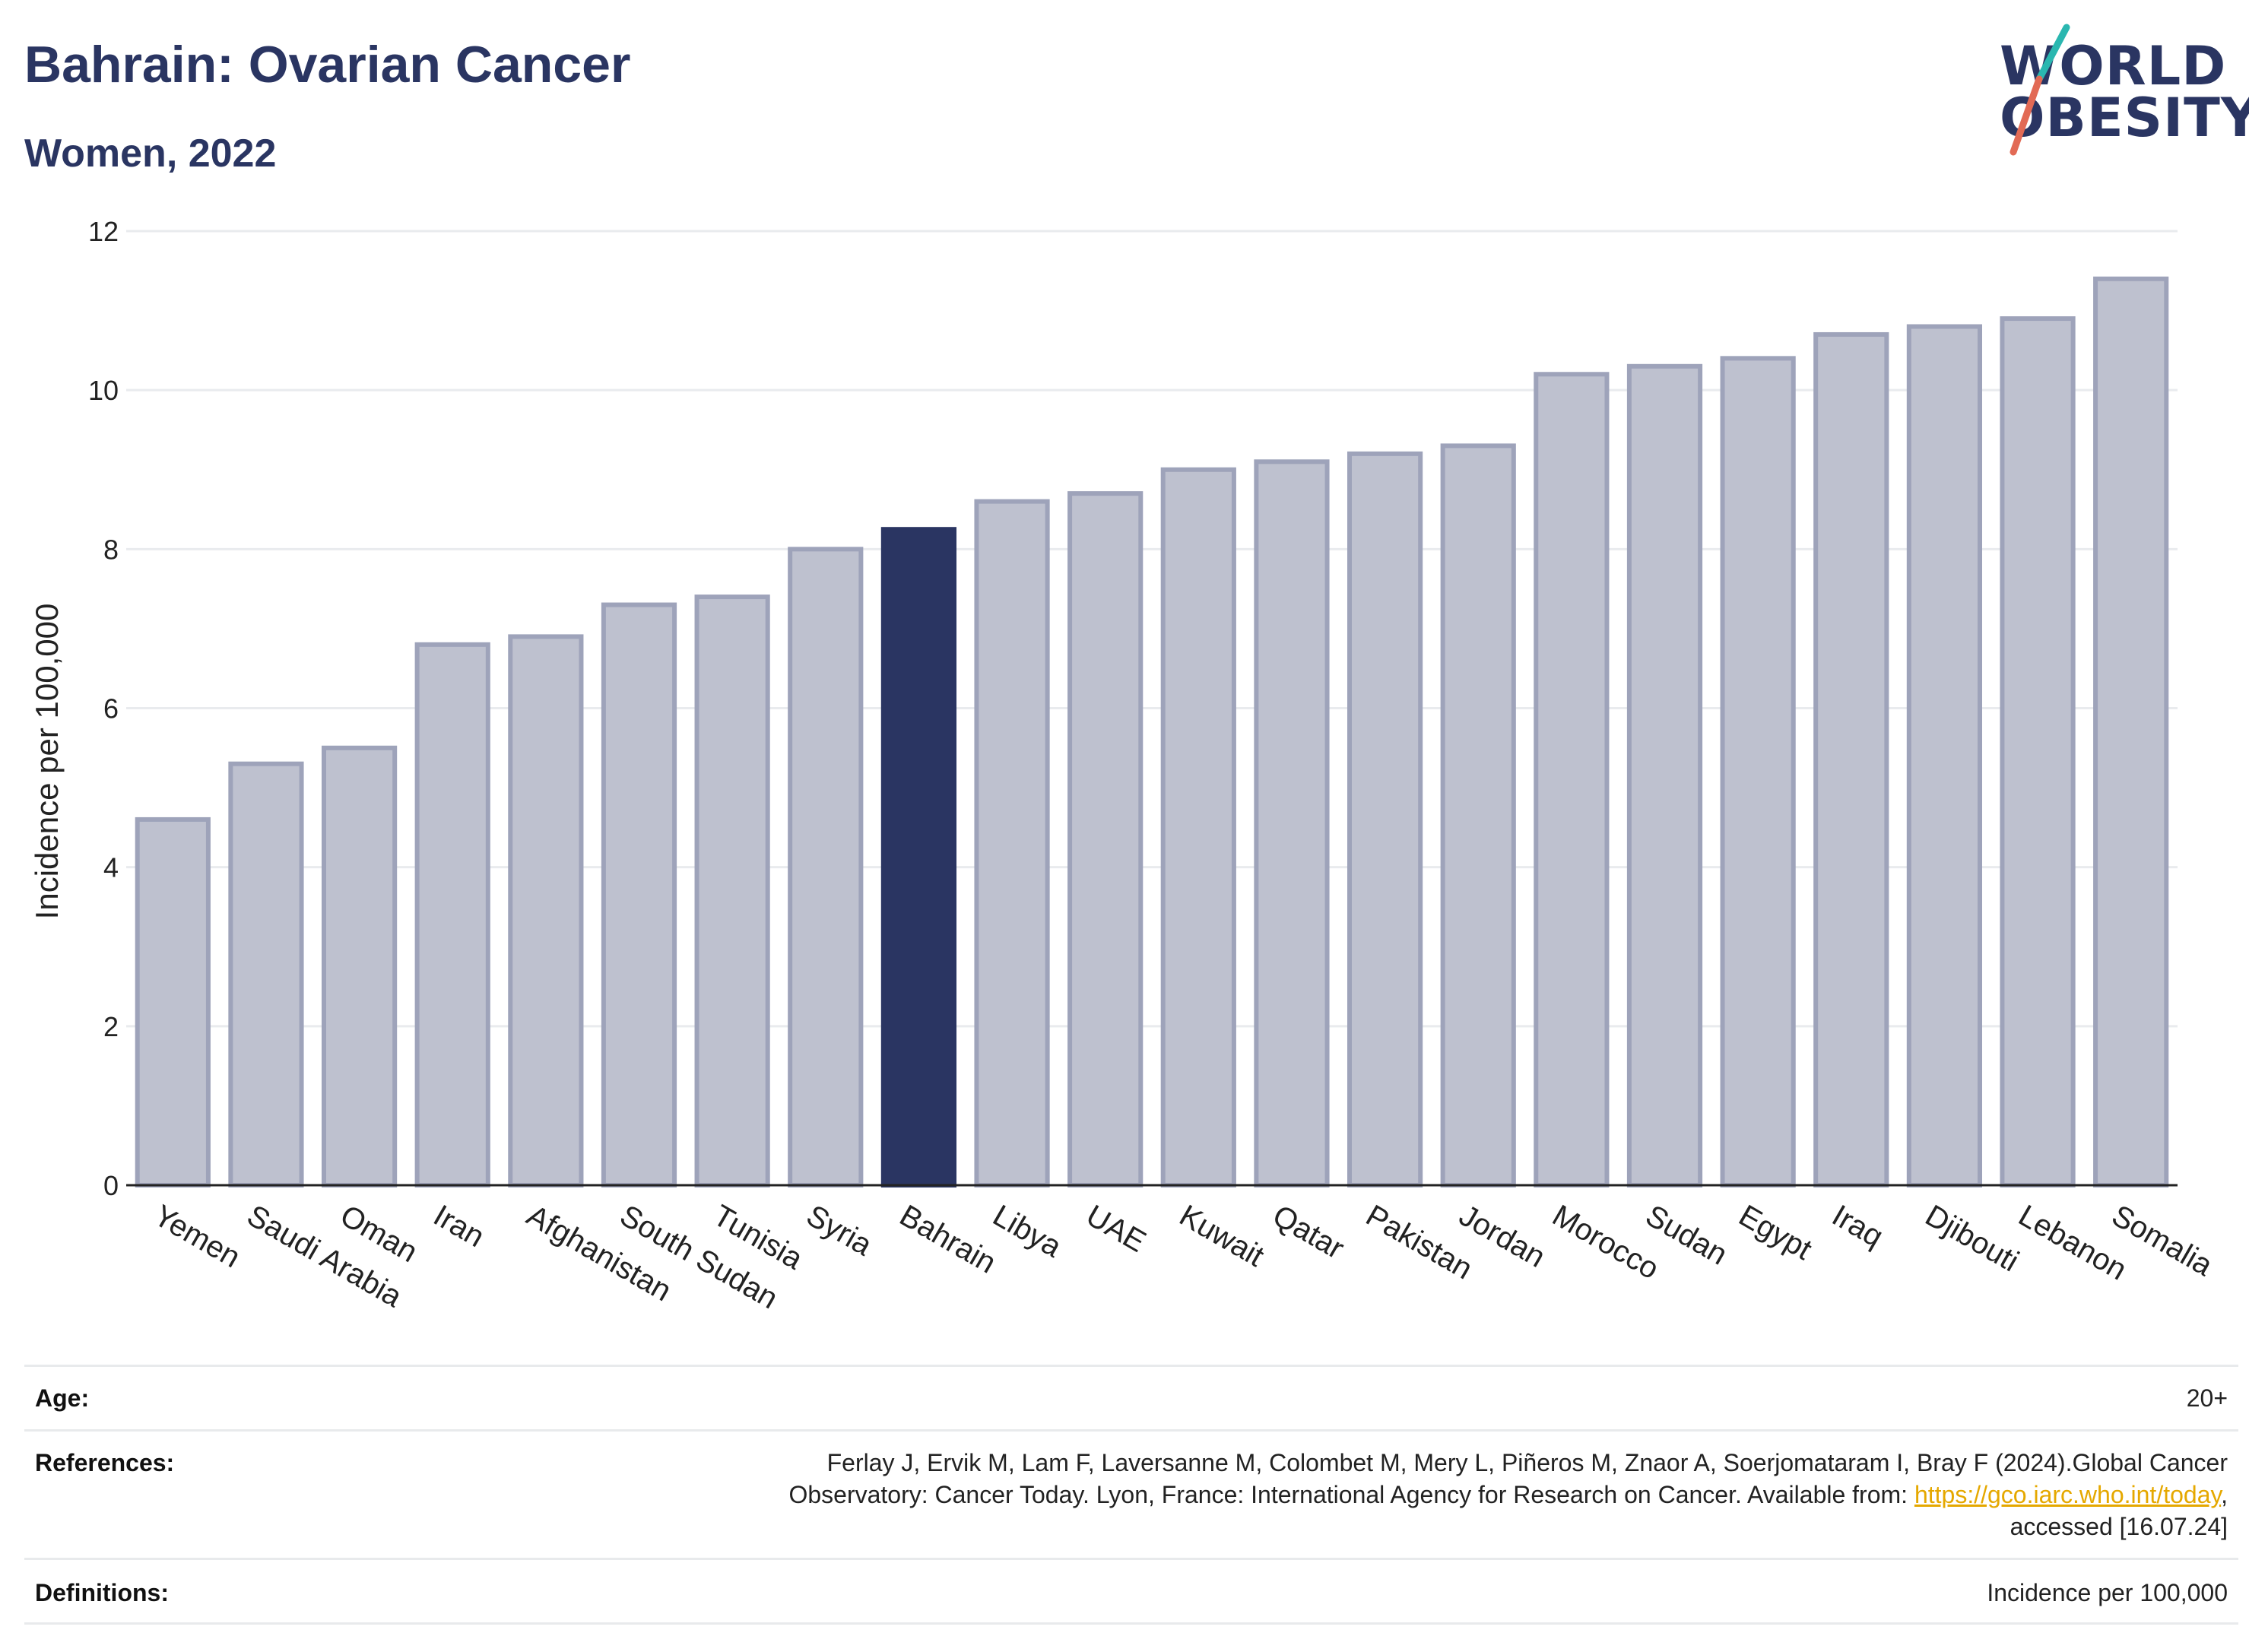 Image resolution: width=2249 pixels, height=1652 pixels. What do you see at coordinates (1012, 843) in the screenshot?
I see `bar-libya` at bounding box center [1012, 843].